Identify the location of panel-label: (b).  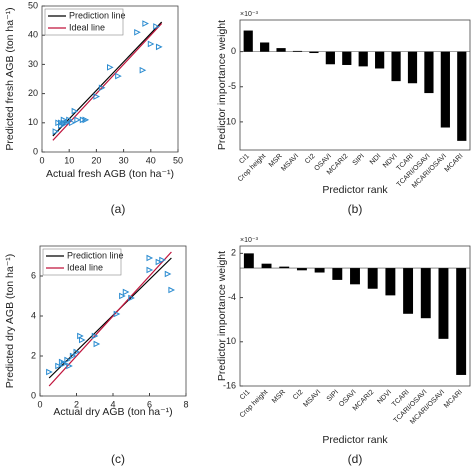
(355, 209).